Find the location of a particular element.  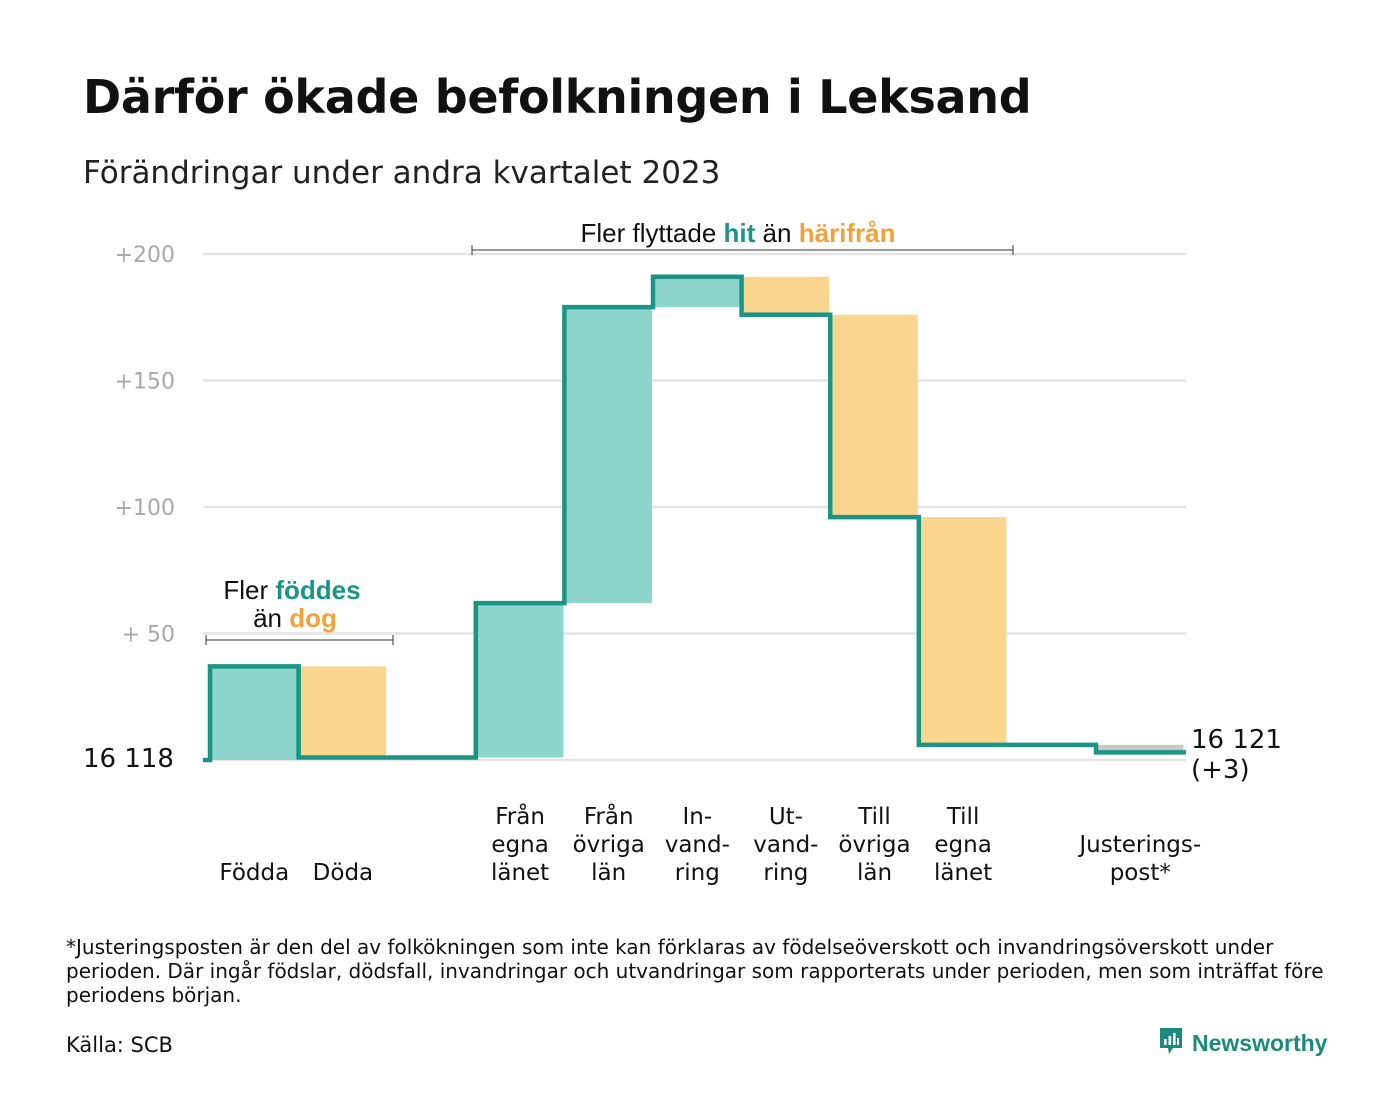

category-label: post* is located at coordinates (1140, 873).